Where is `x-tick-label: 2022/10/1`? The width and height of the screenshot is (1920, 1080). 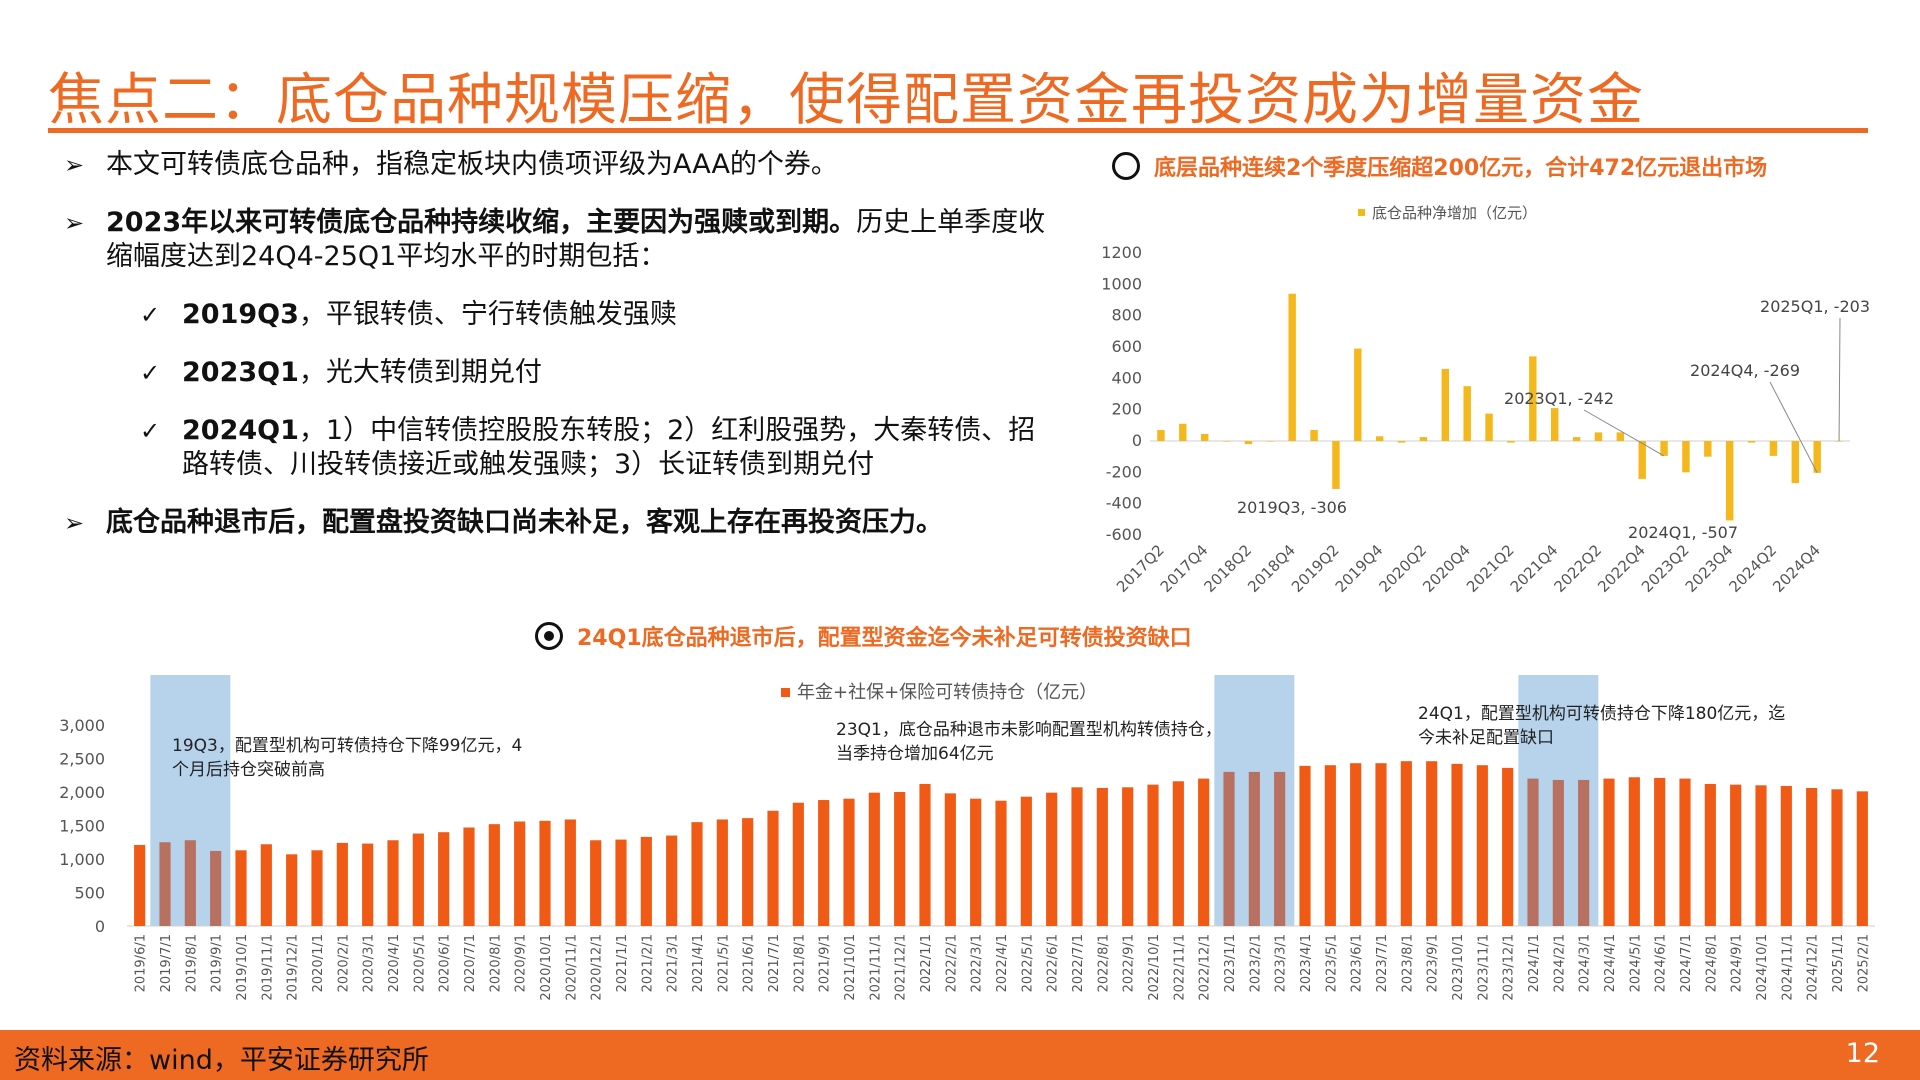
x-tick-label: 2022/10/1 is located at coordinates (1154, 967).